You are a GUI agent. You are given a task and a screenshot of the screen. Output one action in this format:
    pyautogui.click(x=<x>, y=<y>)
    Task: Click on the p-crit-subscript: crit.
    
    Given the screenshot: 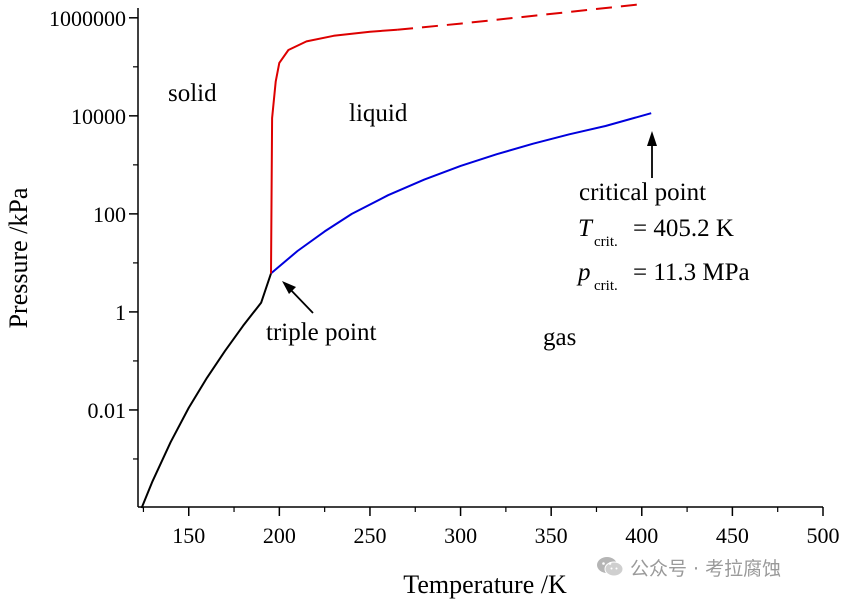 What is the action you would take?
    pyautogui.click(x=606, y=286)
    